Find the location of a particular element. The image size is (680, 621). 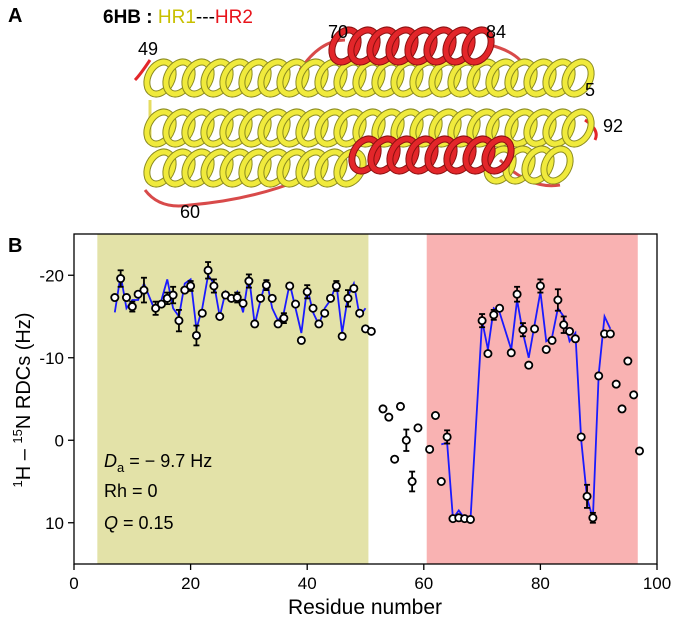

y-axis-label: 1H – 15N RDCs (Hz) is located at coordinates (22, 399).